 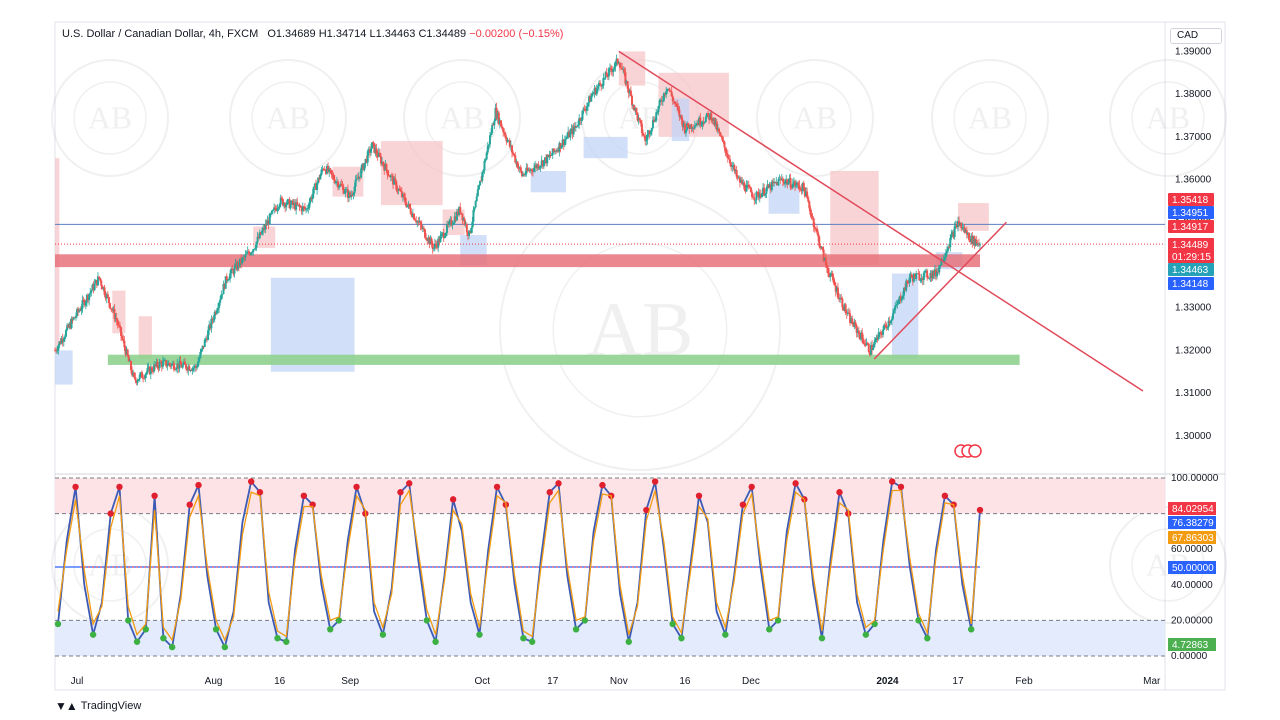 What do you see at coordinates (958, 681) in the screenshot?
I see `time-tick-label: 17` at bounding box center [958, 681].